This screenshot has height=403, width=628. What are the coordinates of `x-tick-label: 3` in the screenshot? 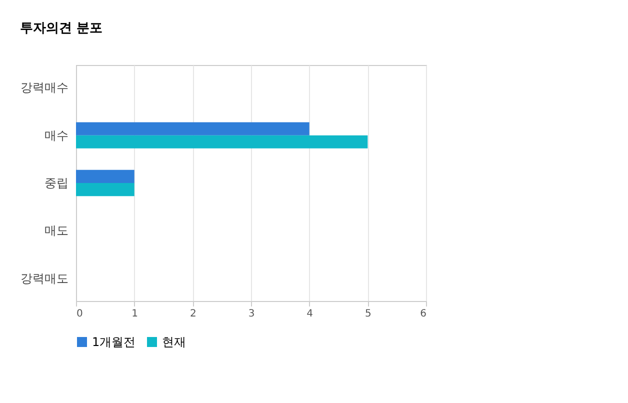 It's located at (251, 314).